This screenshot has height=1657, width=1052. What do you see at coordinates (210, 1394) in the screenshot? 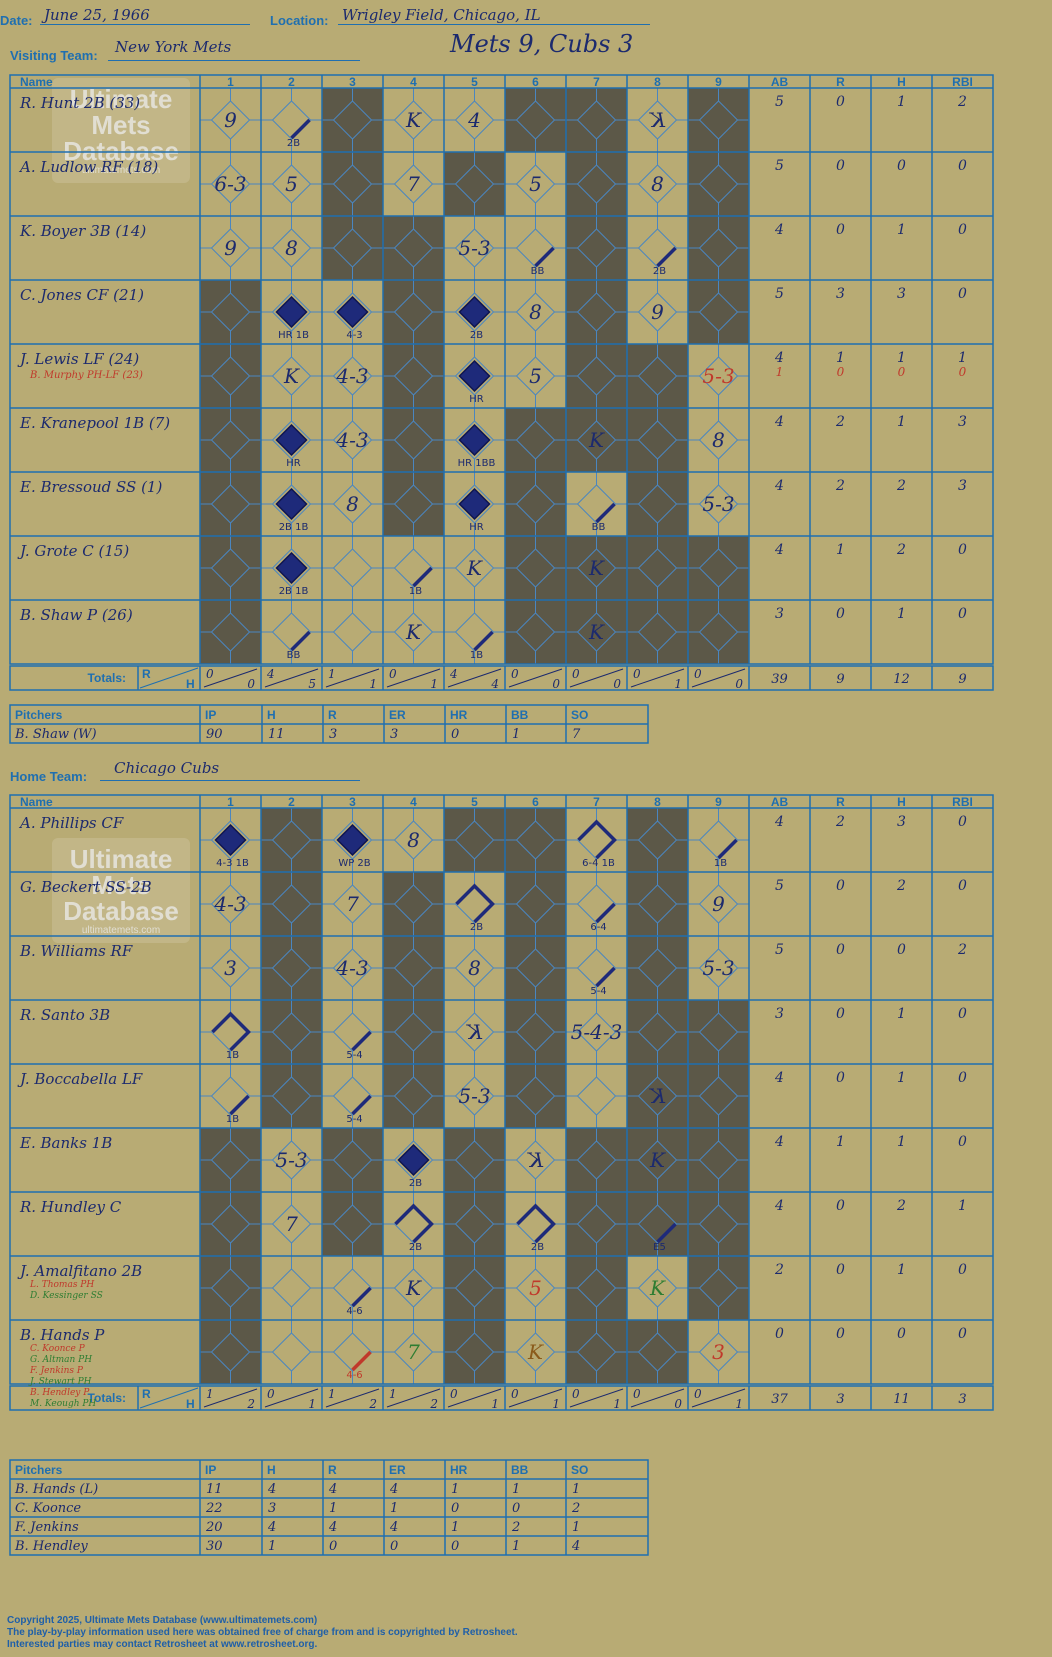
I see `inning-runs: 1` at bounding box center [210, 1394].